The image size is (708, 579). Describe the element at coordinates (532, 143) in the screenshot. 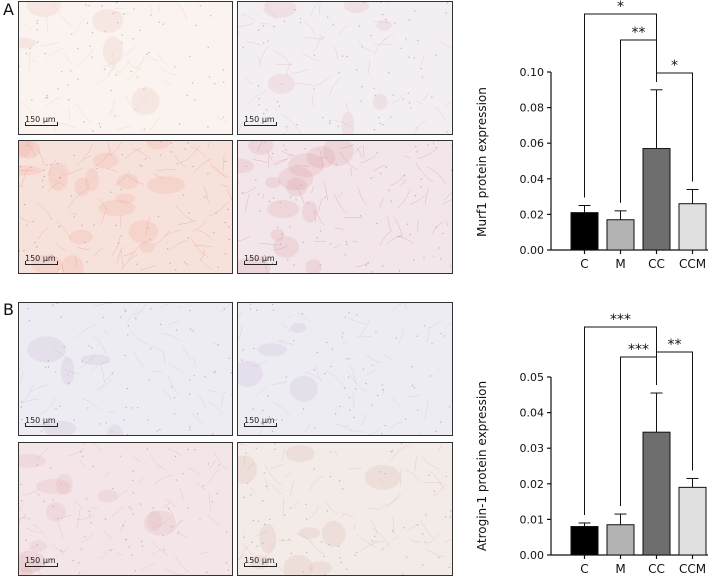

I see `y-tick-label: 0.06` at that location.